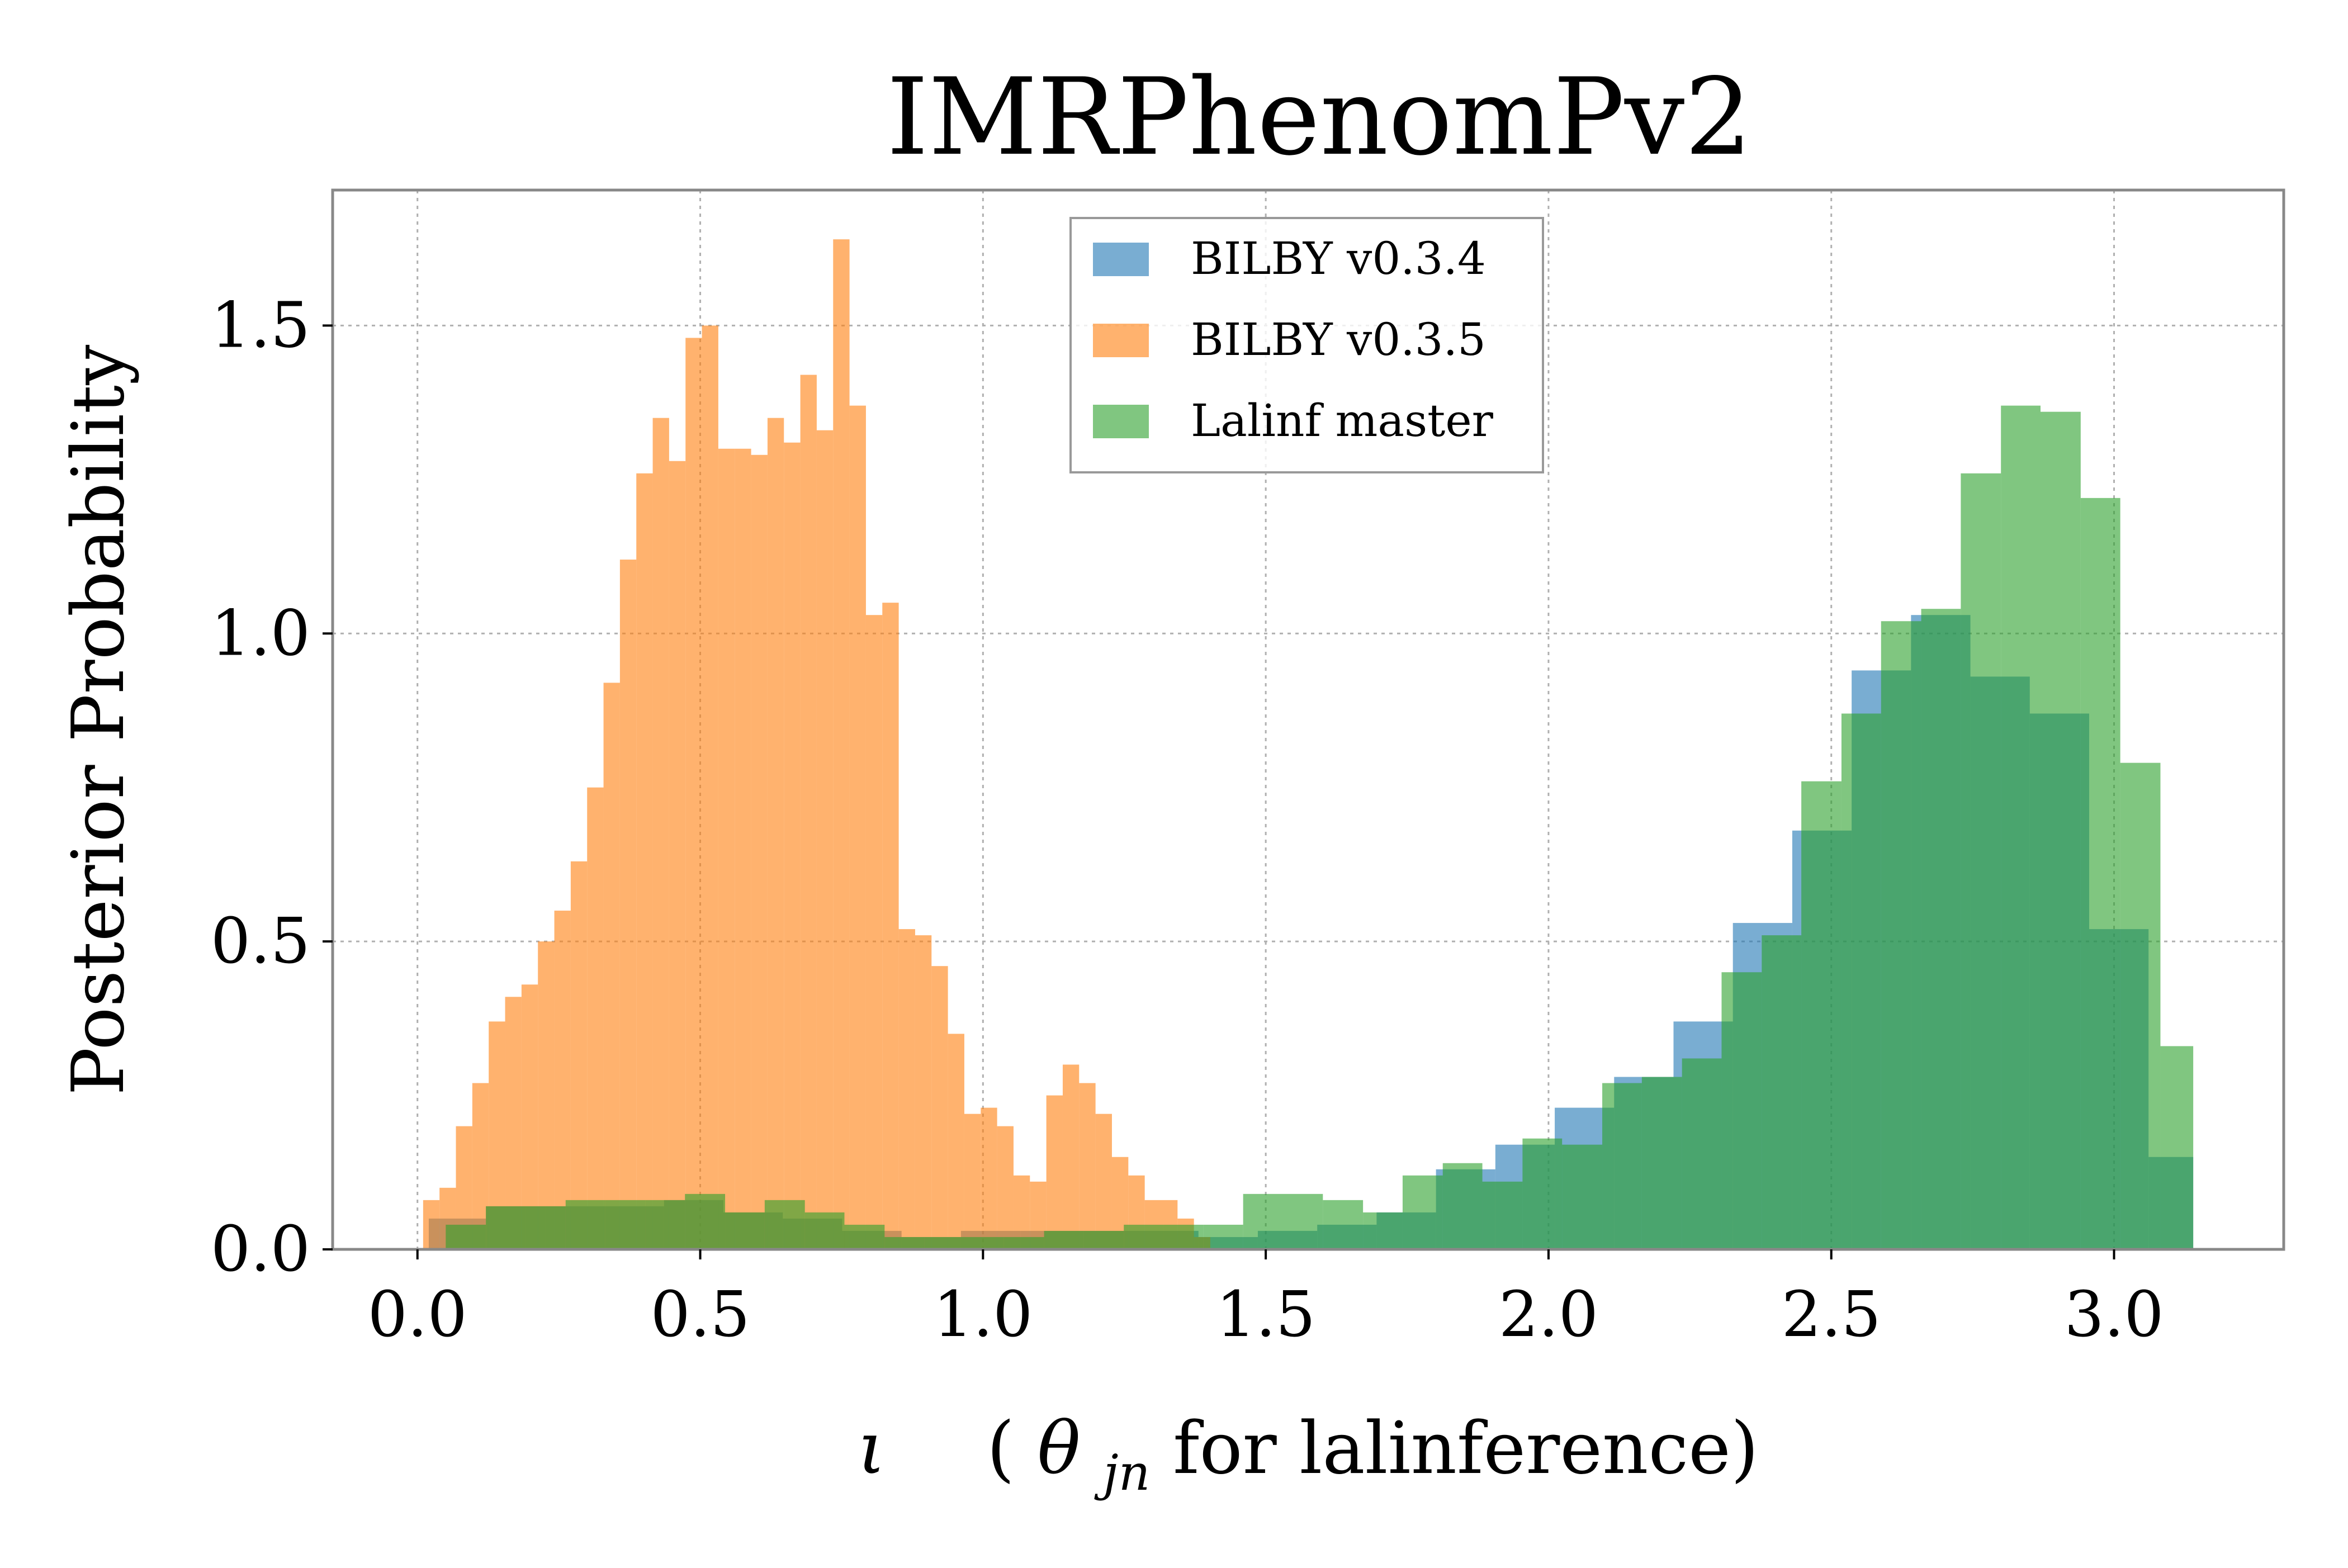 The height and width of the screenshot is (1568, 2348). I want to click on y-axis-label: Posterior Probability, so click(98, 719).